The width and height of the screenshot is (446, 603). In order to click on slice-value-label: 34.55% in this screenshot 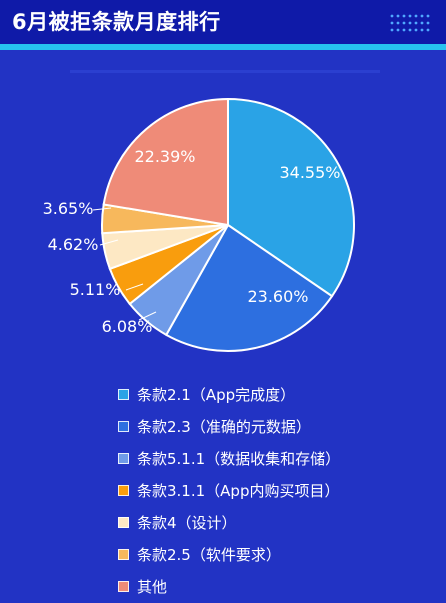, I will do `click(309, 172)`.